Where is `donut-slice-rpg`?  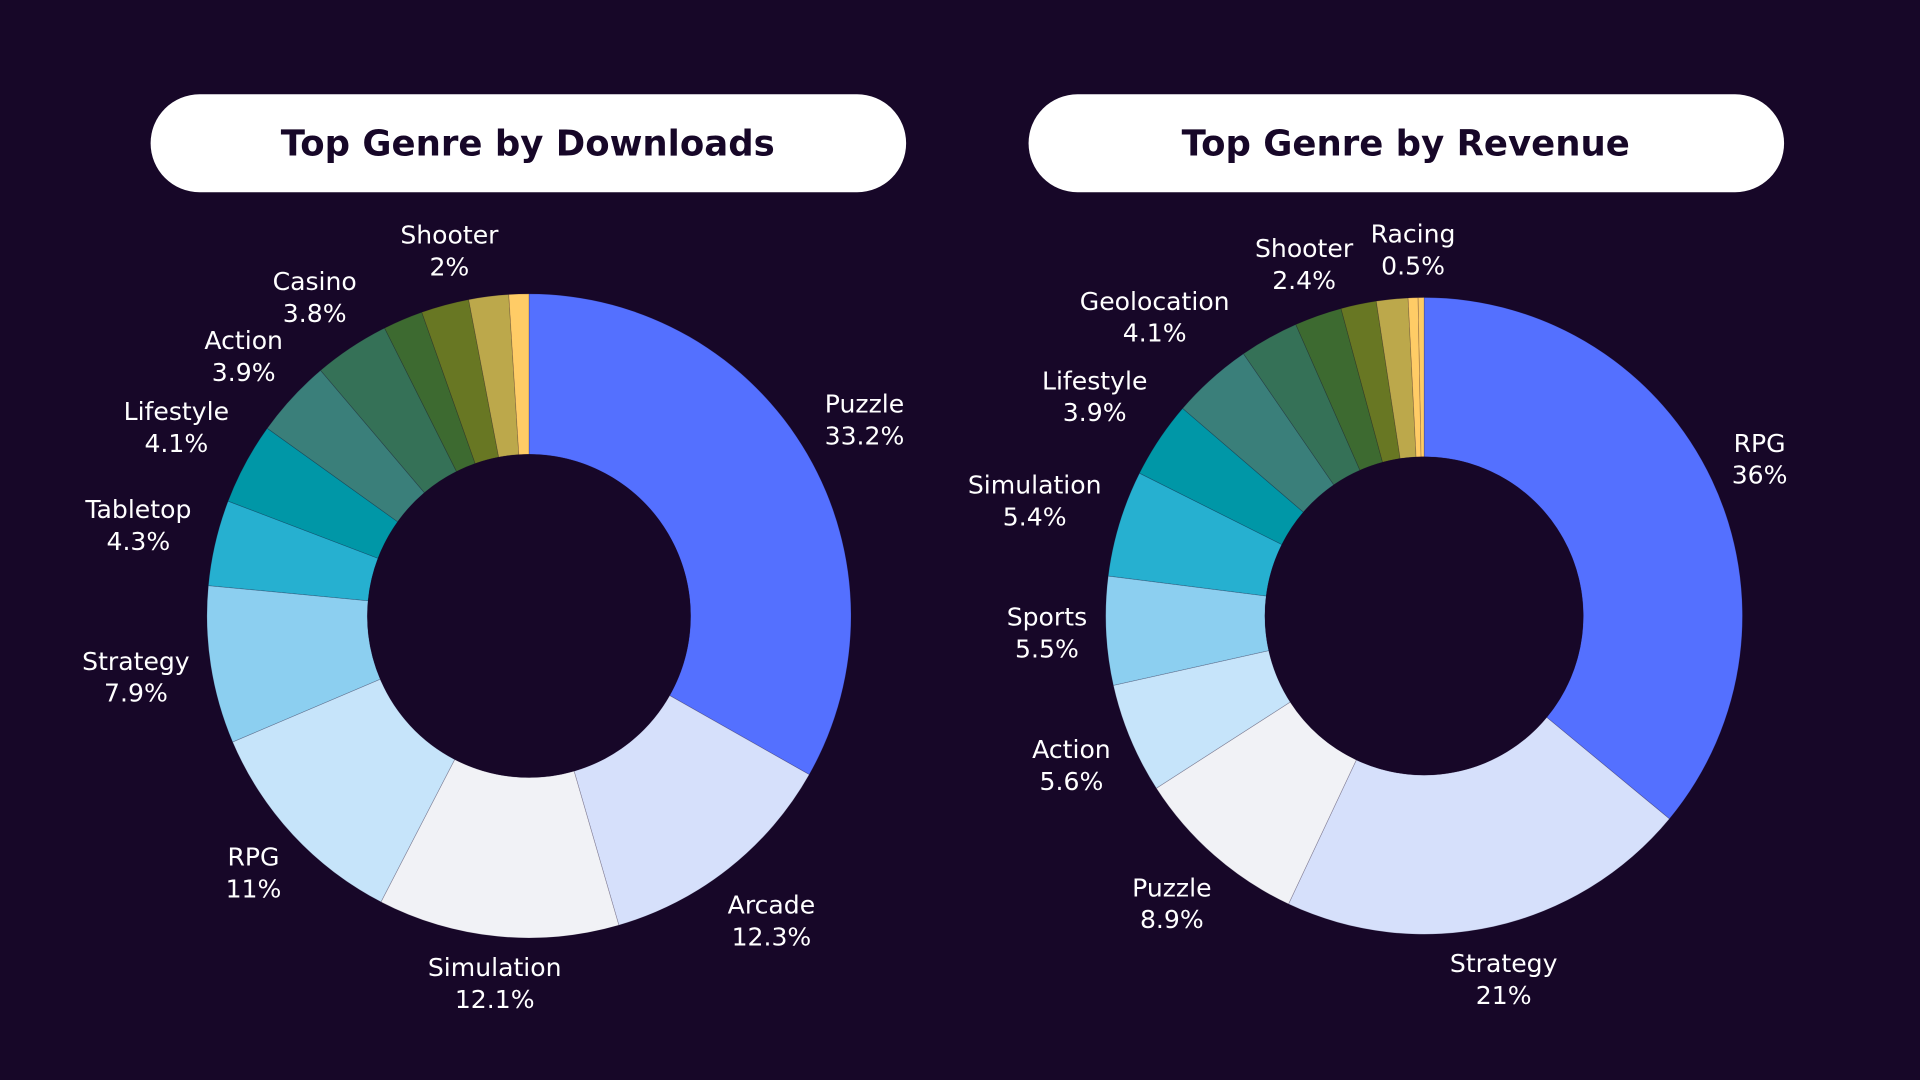
donut-slice-rpg is located at coordinates (1583, 558).